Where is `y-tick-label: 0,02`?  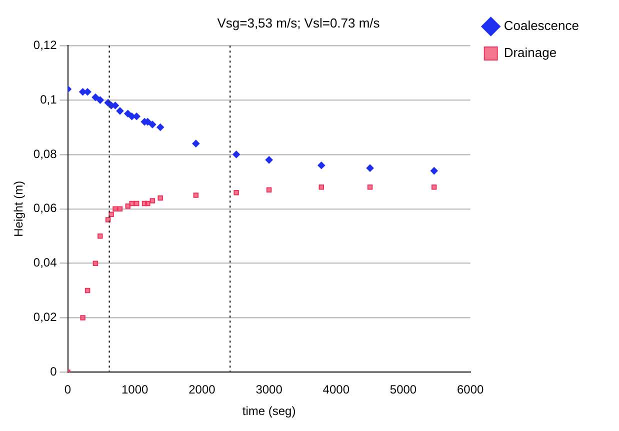
y-tick-label: 0,02 is located at coordinates (45, 317).